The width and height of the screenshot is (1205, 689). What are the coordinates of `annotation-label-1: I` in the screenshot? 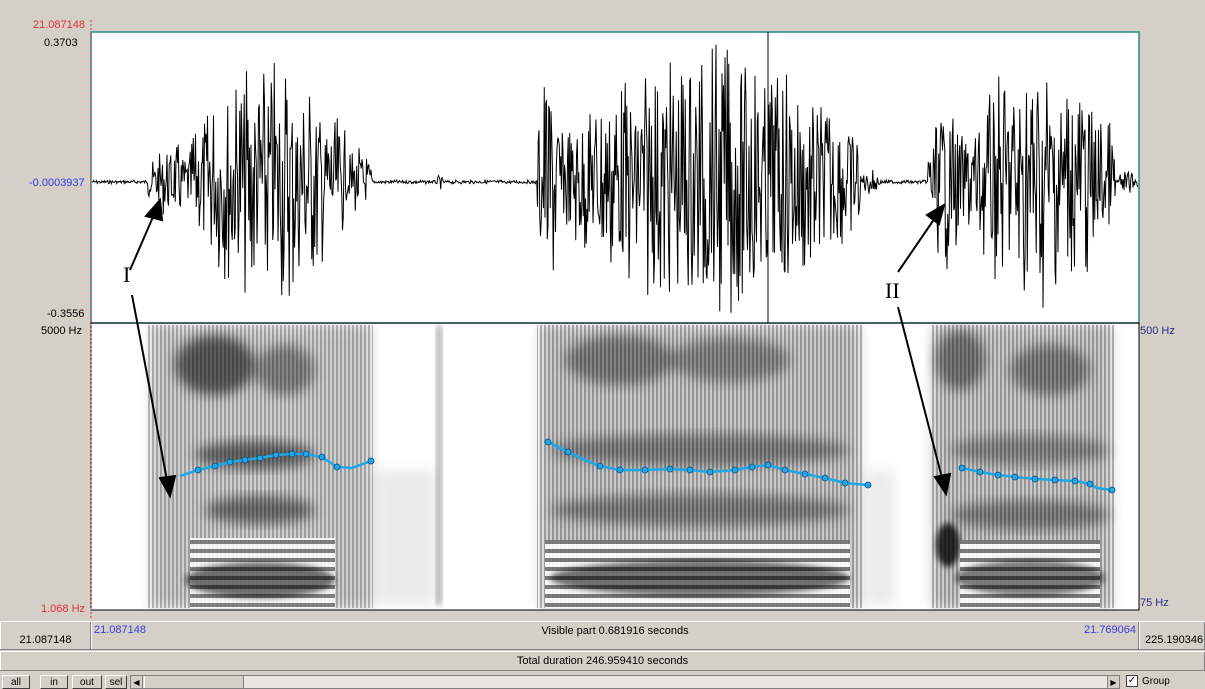 It's located at (127, 274).